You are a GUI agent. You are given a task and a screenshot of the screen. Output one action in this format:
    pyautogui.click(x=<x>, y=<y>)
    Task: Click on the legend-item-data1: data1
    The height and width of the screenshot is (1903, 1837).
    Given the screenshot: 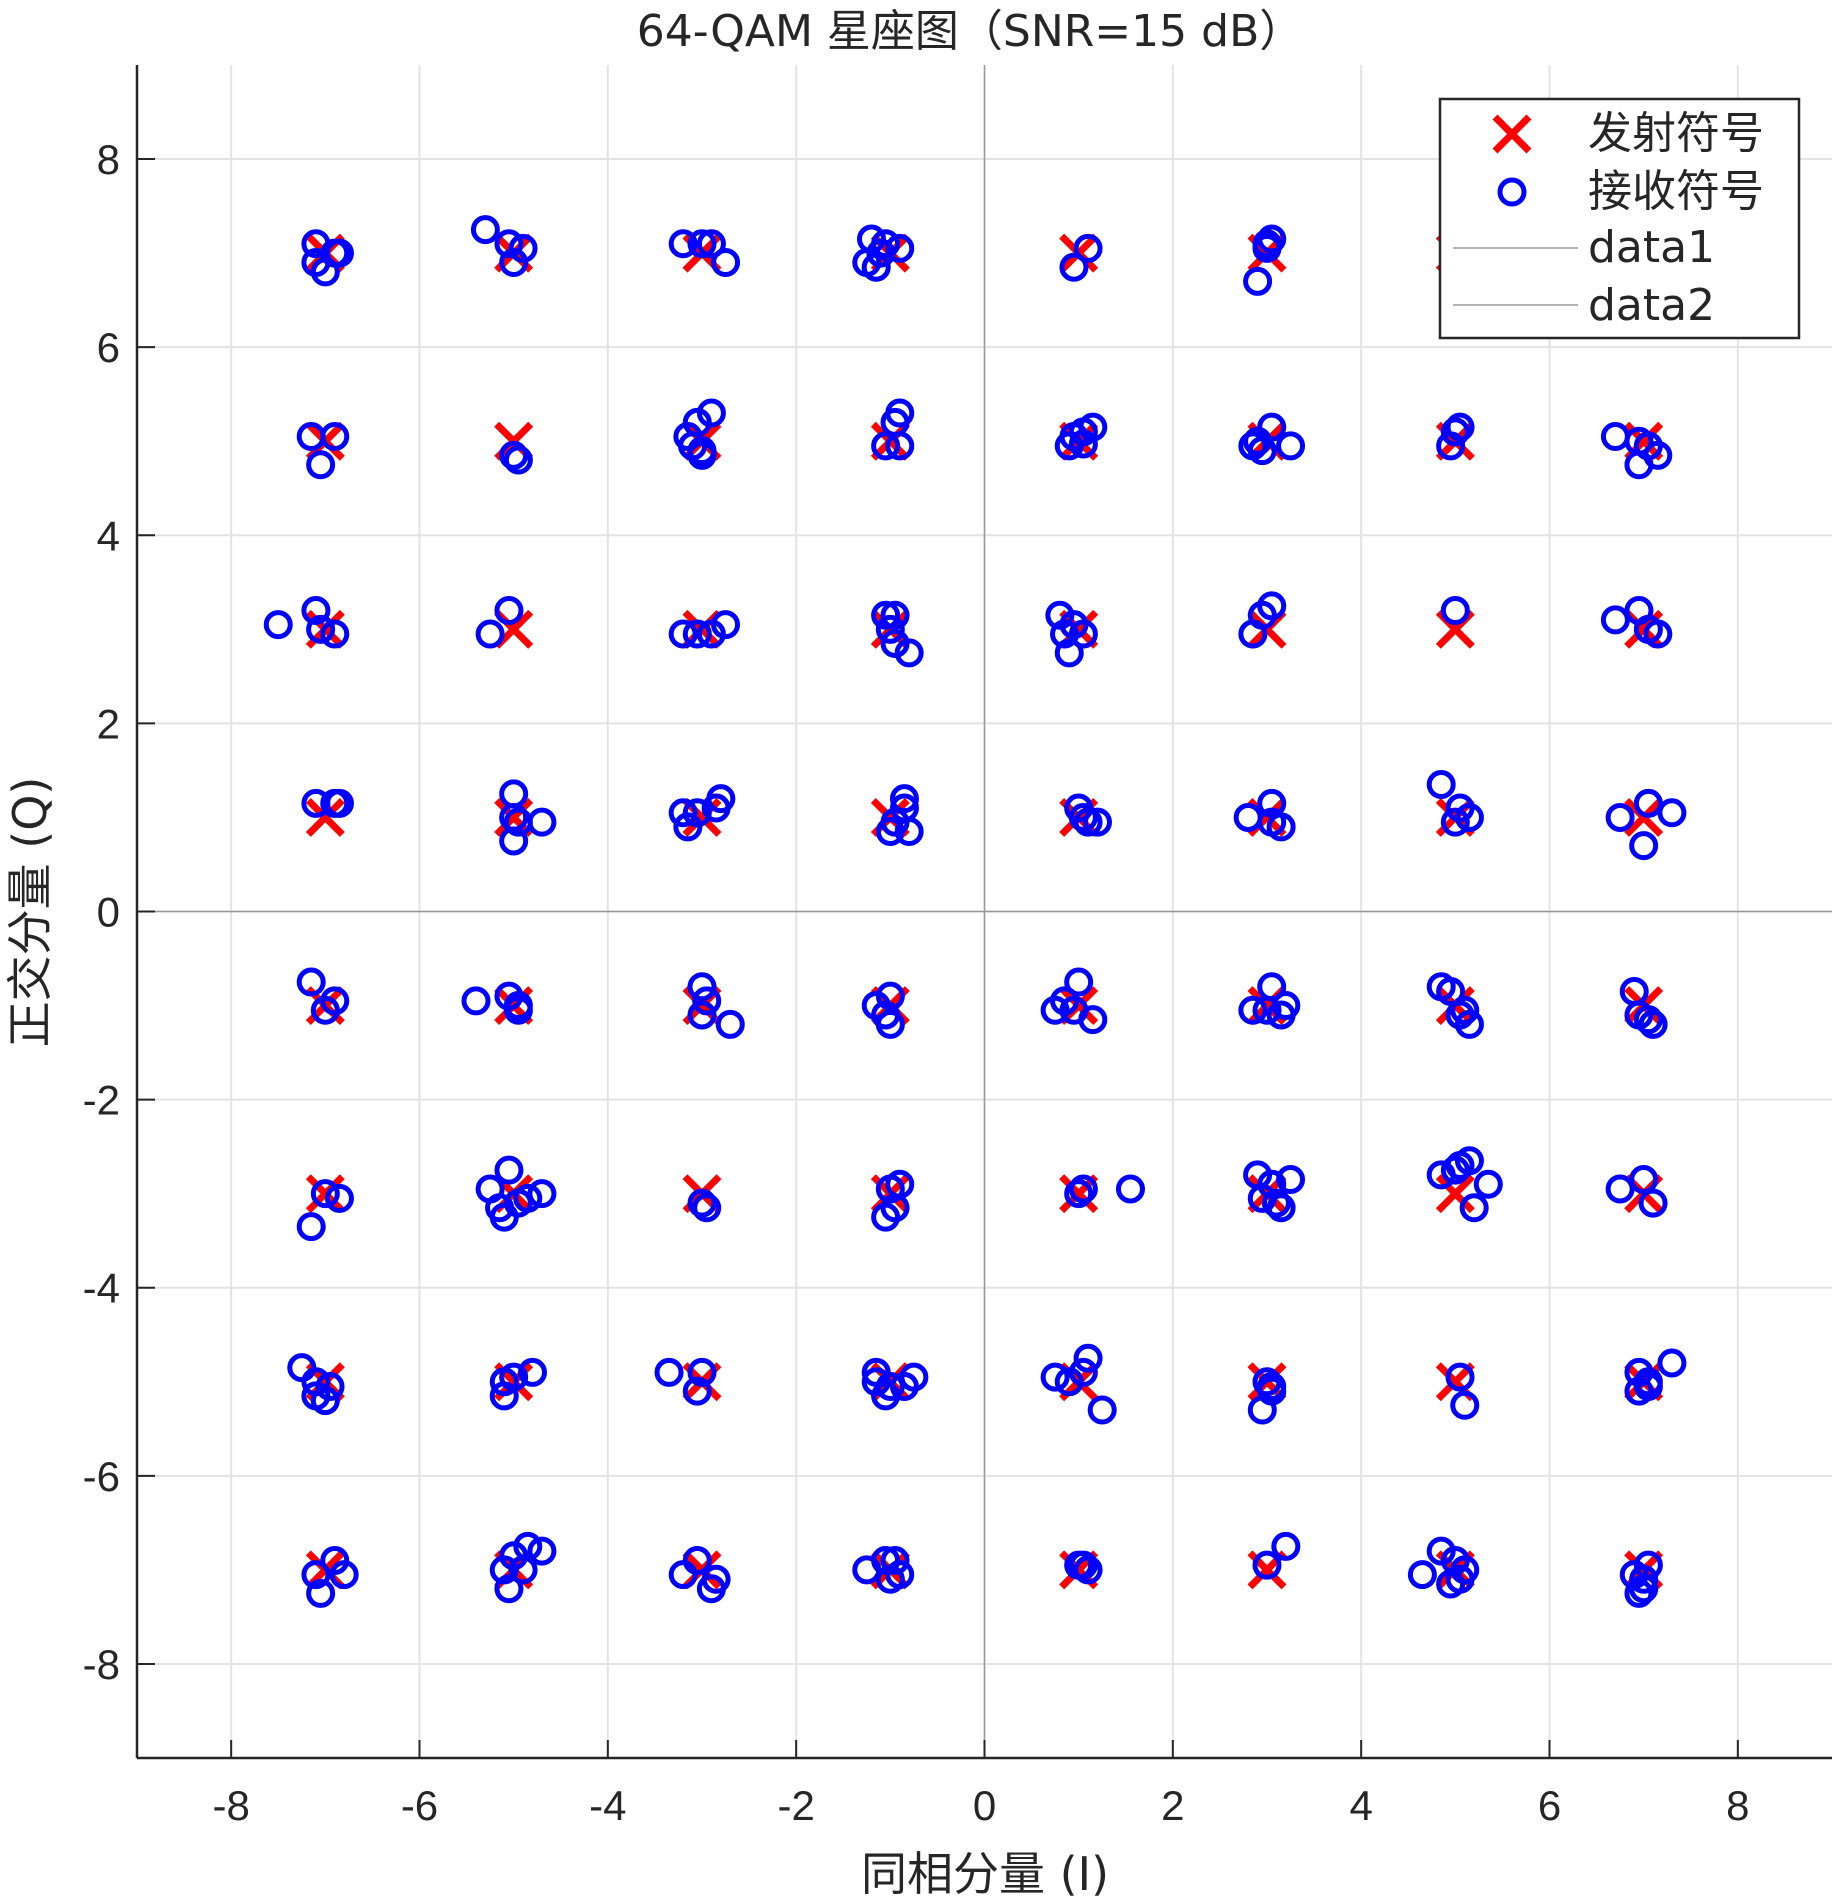 What is the action you would take?
    pyautogui.click(x=1584, y=247)
    